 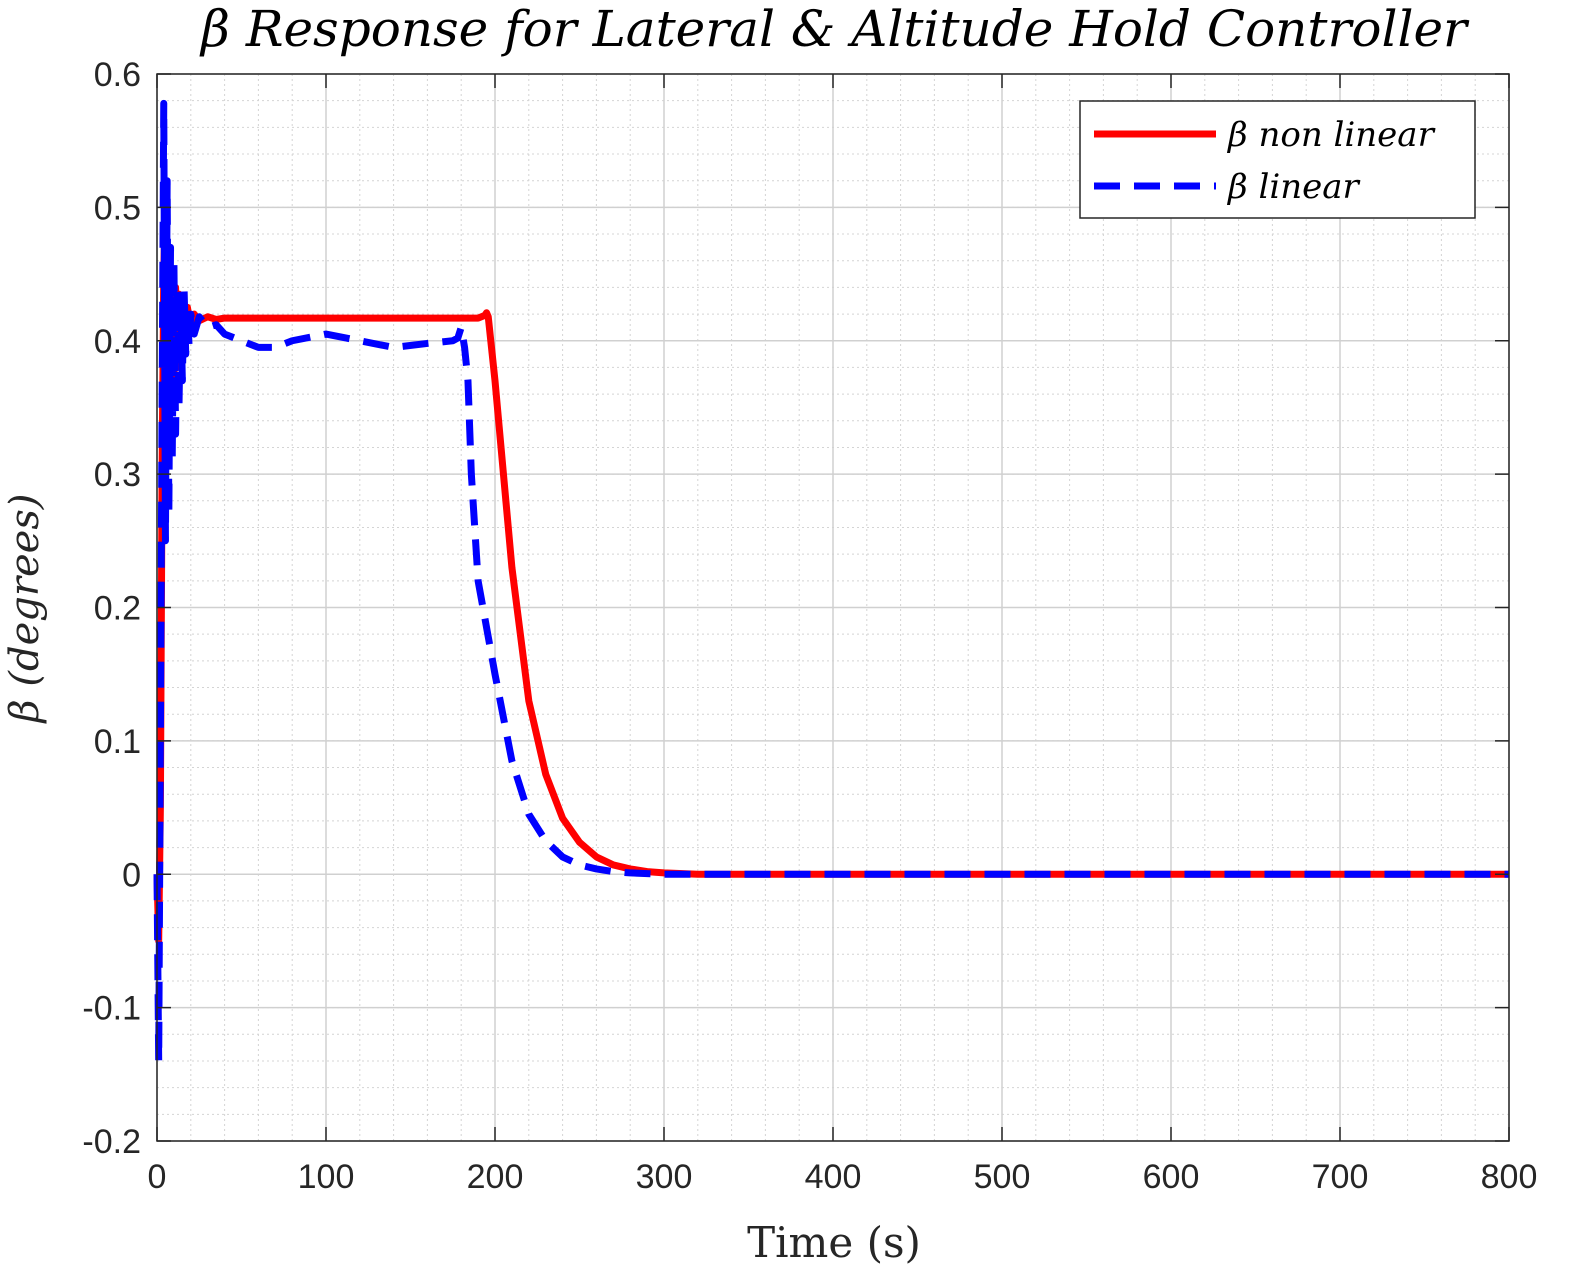 What do you see at coordinates (117, 208) in the screenshot?
I see `y-tick-label: 0.5` at bounding box center [117, 208].